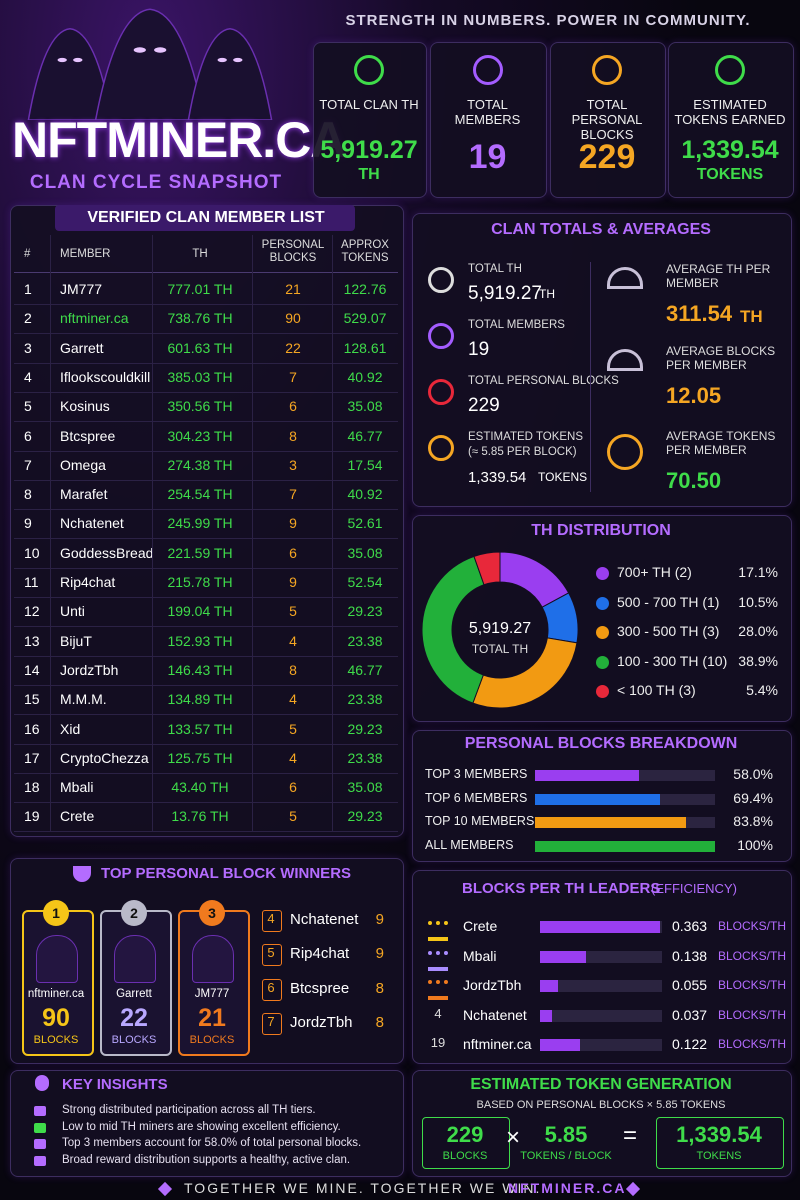 This screenshot has height=1200, width=800. Describe the element at coordinates (492, 985) in the screenshot. I see `efficiency-name: JordzTbh` at that location.